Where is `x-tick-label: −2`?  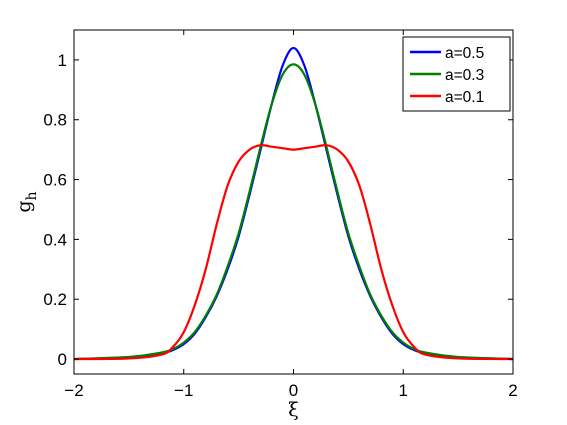
x-tick-label: −2 is located at coordinates (73, 390).